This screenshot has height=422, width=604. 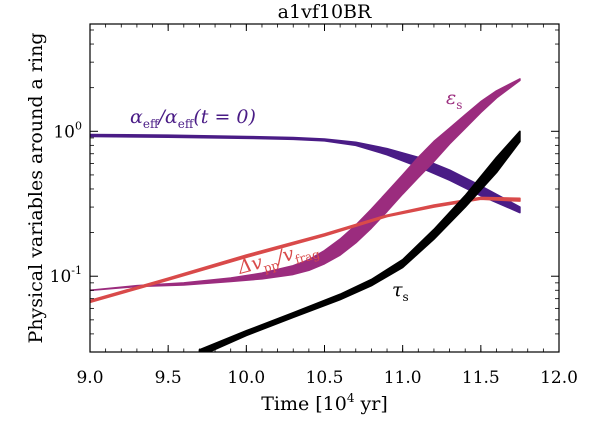 I want to click on y-axis-label: Physical variables around a ring, so click(x=36, y=188).